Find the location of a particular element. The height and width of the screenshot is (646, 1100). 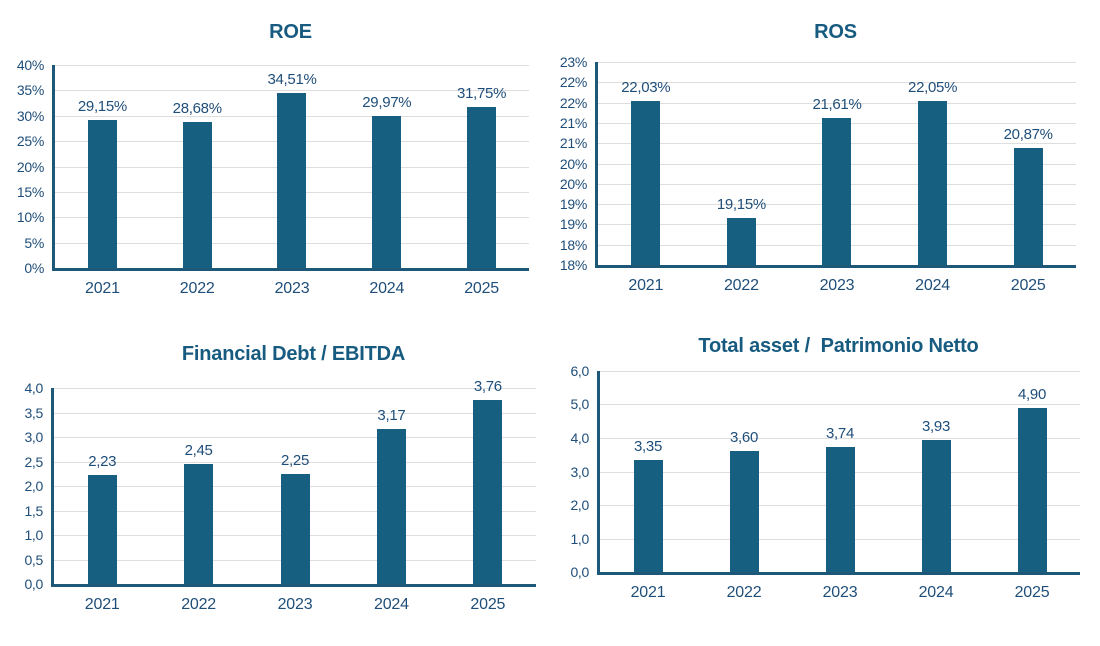

y-tick-label: 15% is located at coordinates (30, 191).